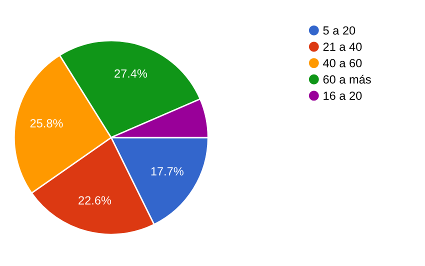 The image size is (425, 266). I want to click on data-label: 17.7%, so click(167, 171).